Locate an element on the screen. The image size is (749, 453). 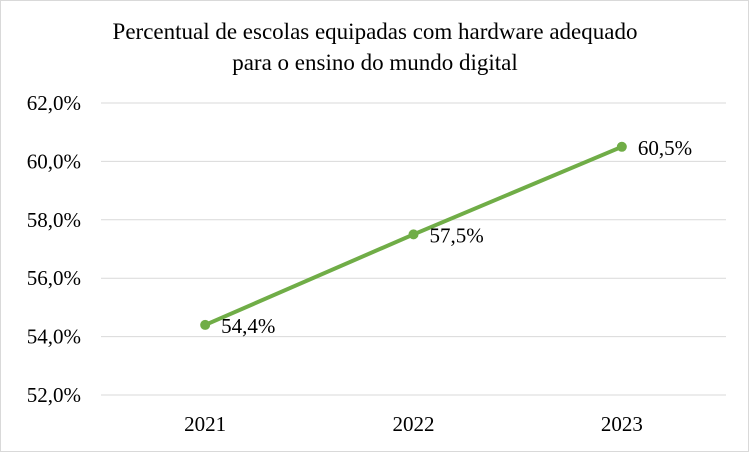
y-tick-label: 52,0% is located at coordinates (54, 395).